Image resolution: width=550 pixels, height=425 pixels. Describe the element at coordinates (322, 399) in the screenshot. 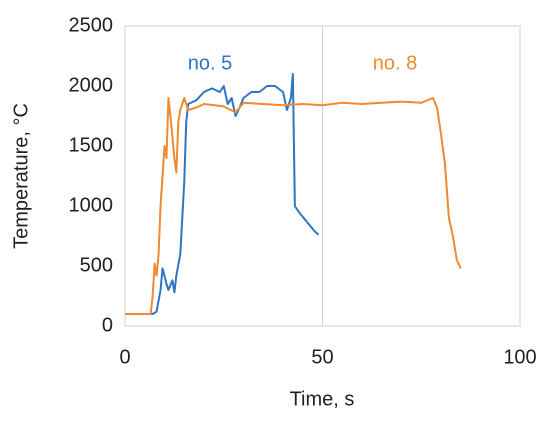

I see `x-axis-label: Time, s` at that location.